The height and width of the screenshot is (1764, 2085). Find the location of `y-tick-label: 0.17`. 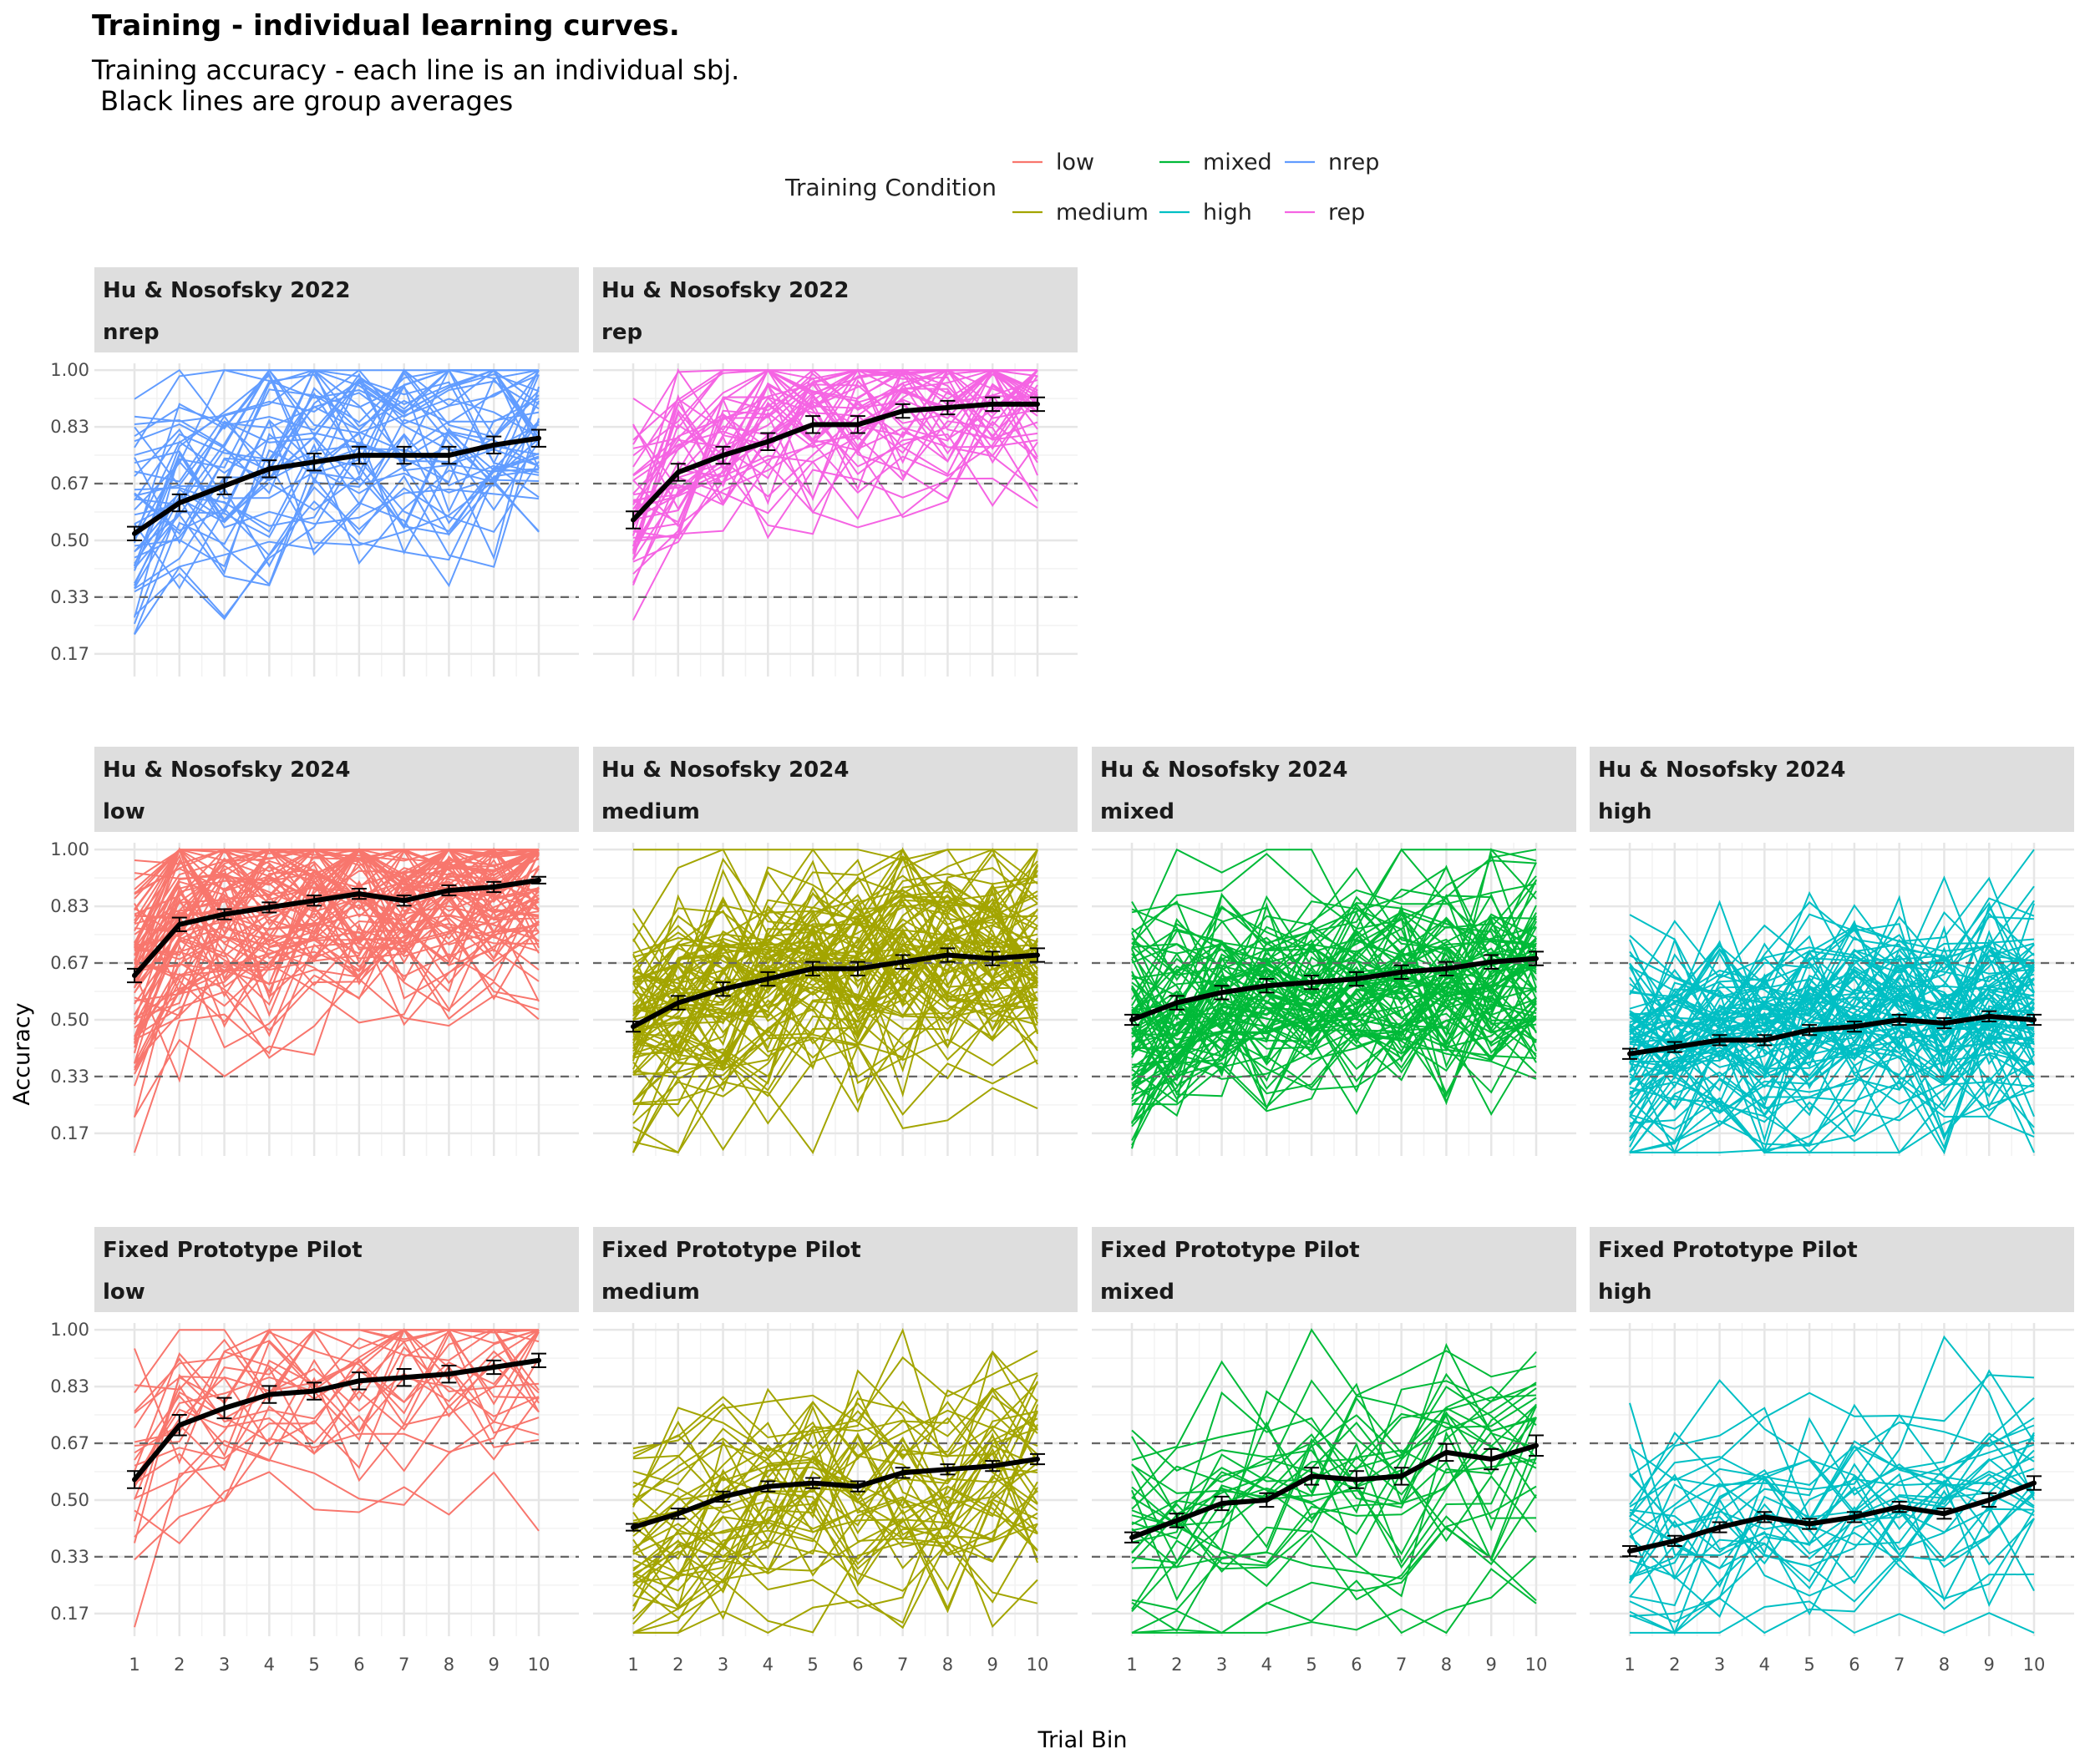

y-tick-label: 0.17 is located at coordinates (69, 1133).